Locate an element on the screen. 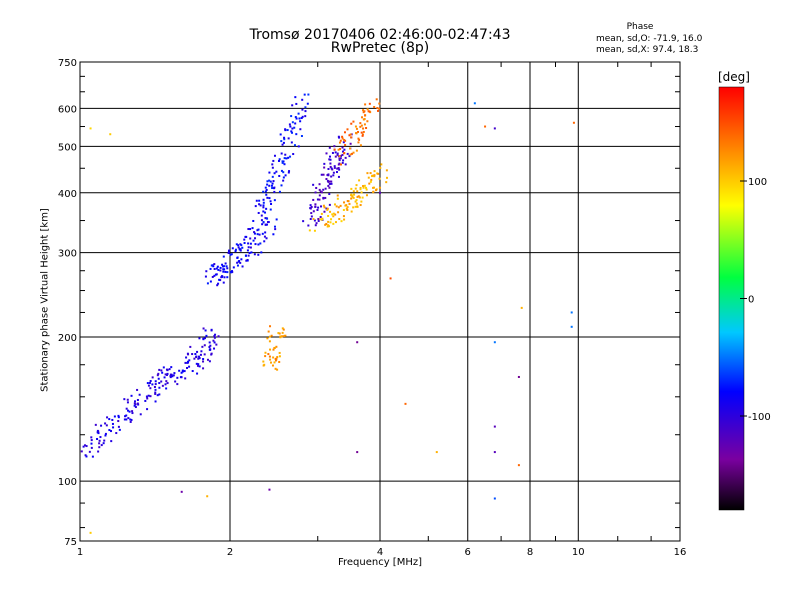  x-tick-label: 1 is located at coordinates (80, 552).